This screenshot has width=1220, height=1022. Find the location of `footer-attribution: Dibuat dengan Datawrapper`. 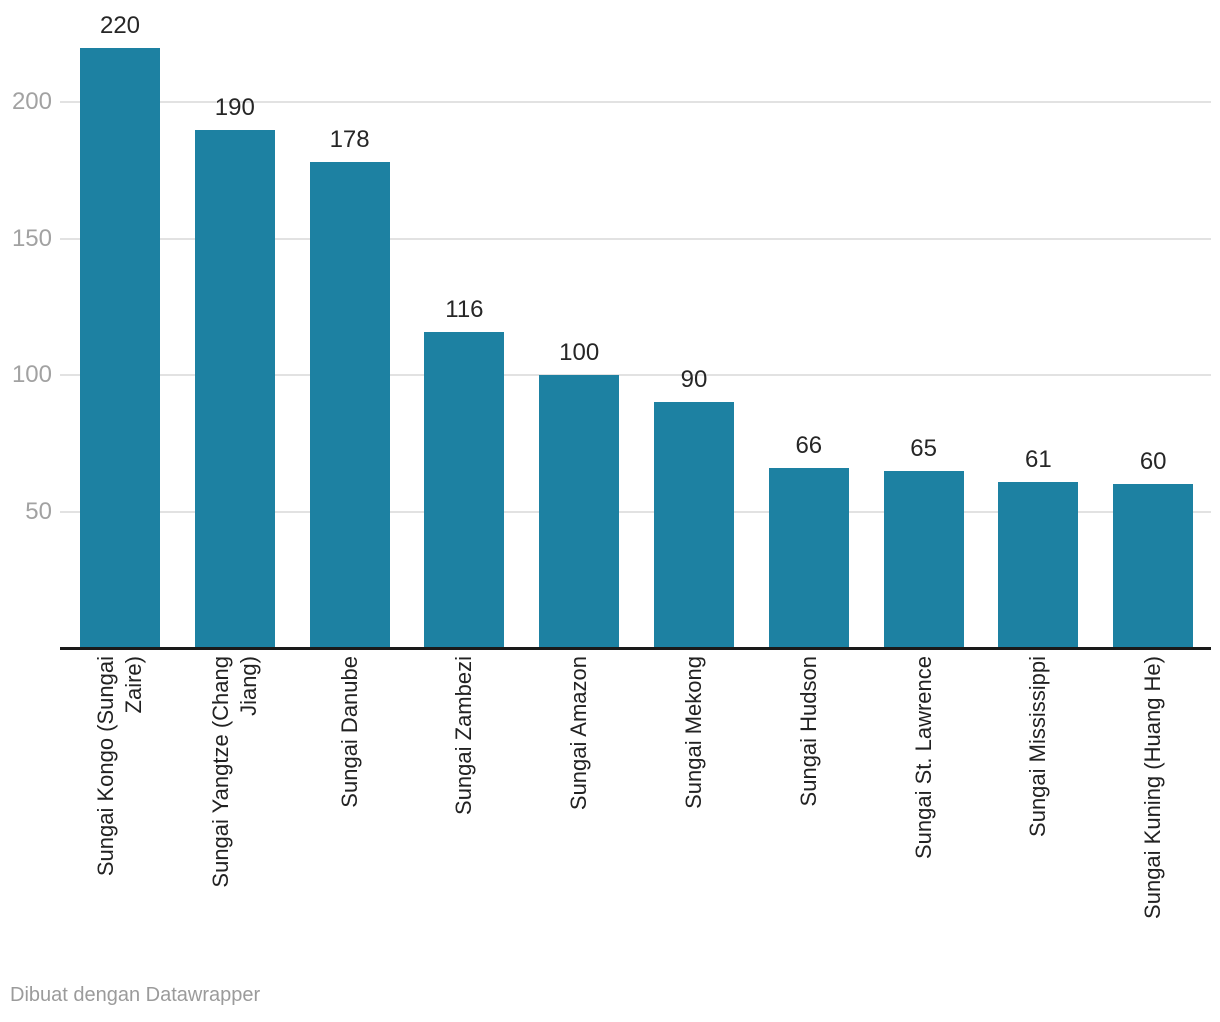

footer-attribution: Dibuat dengan Datawrapper is located at coordinates (135, 995).